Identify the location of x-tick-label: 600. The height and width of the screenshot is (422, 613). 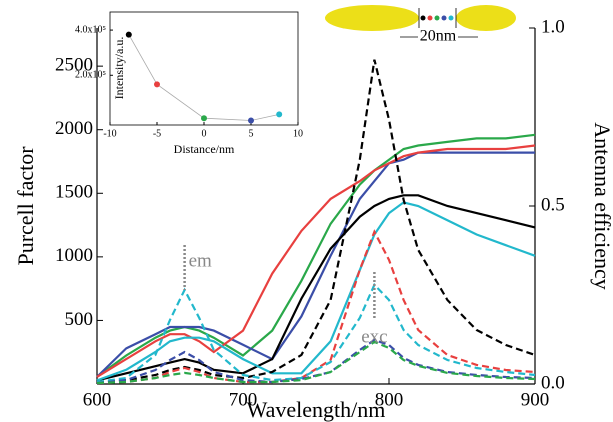
(97, 399).